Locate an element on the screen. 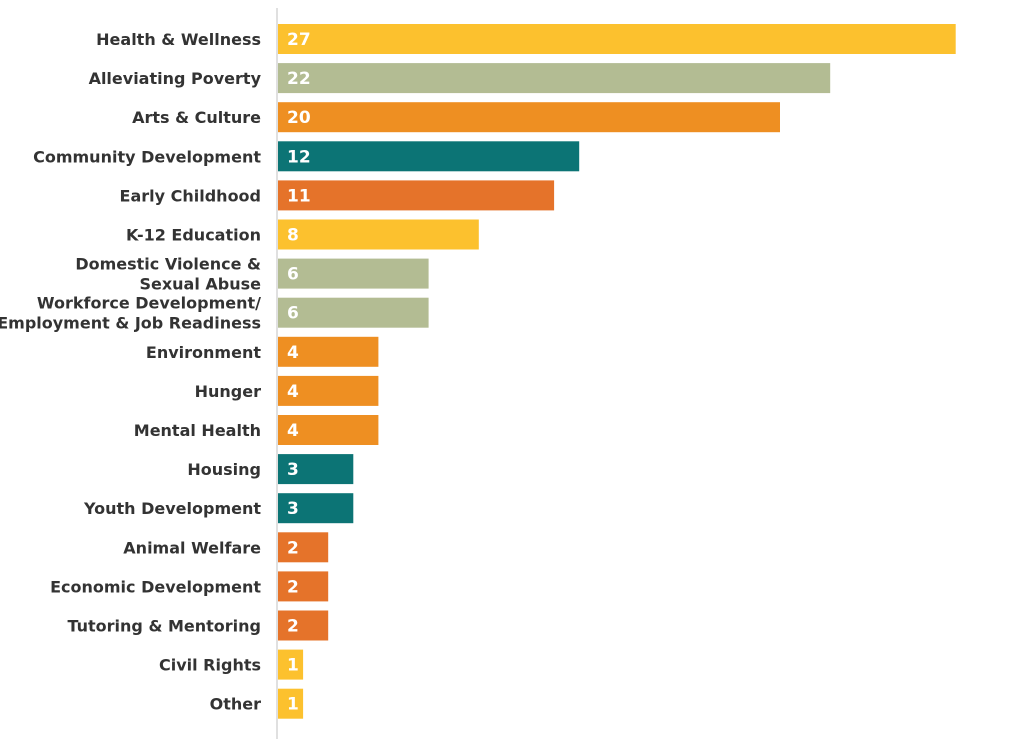 The height and width of the screenshot is (739, 1024). category-label-5: K-12 Education is located at coordinates (193, 235).